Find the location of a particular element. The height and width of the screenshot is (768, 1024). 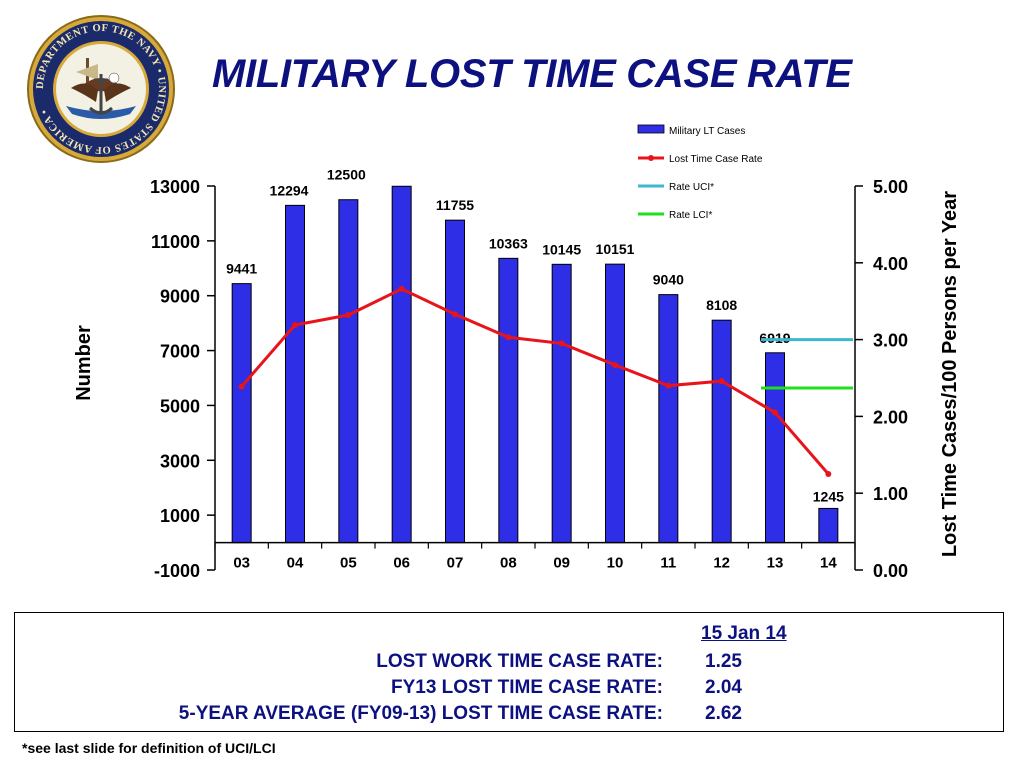

y2-tick-label: 2.00 is located at coordinates (890, 417).